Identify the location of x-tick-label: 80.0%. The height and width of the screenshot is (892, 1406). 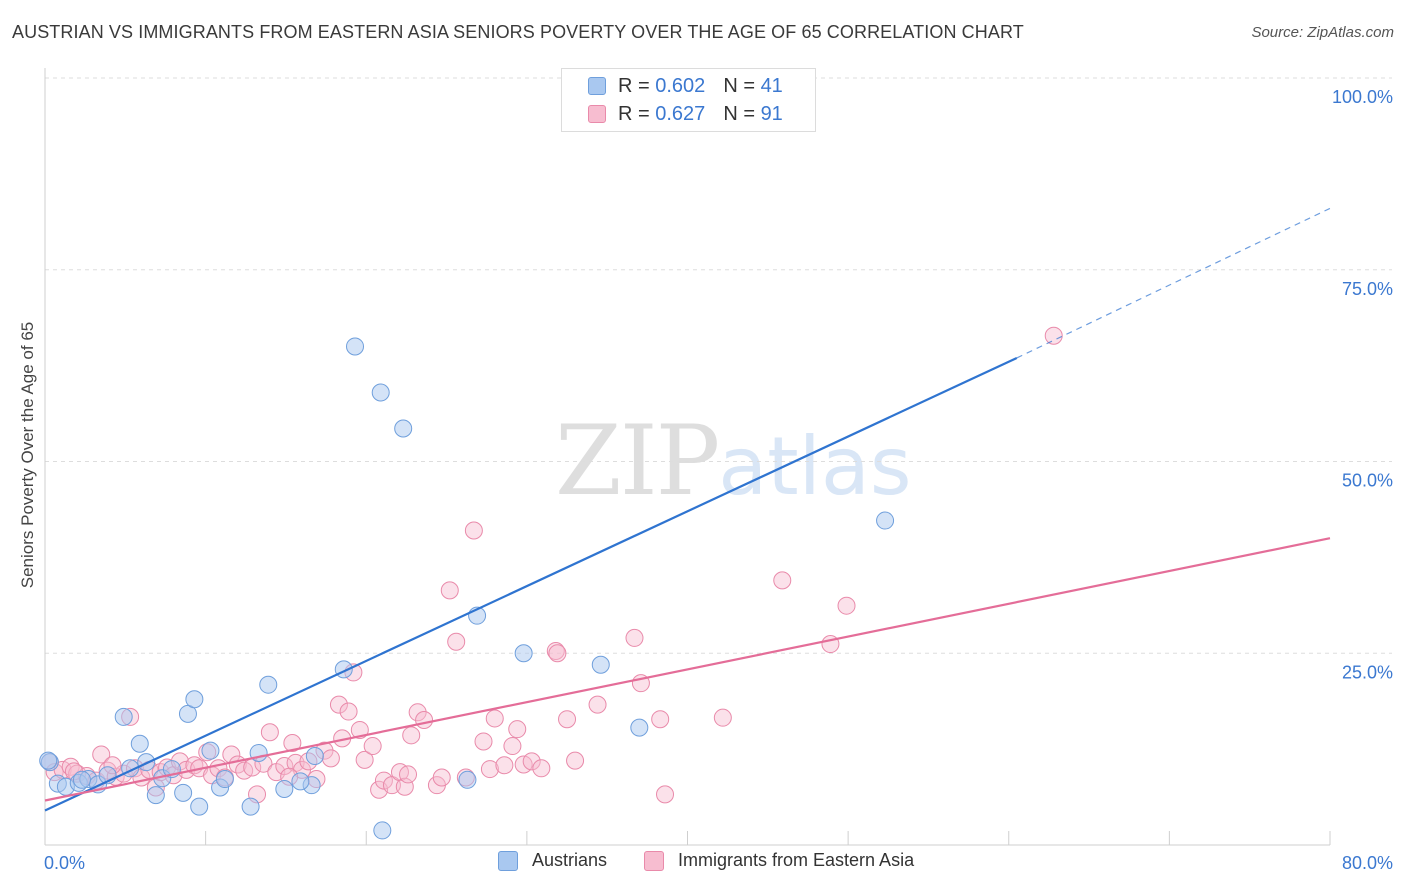
(1367, 863).